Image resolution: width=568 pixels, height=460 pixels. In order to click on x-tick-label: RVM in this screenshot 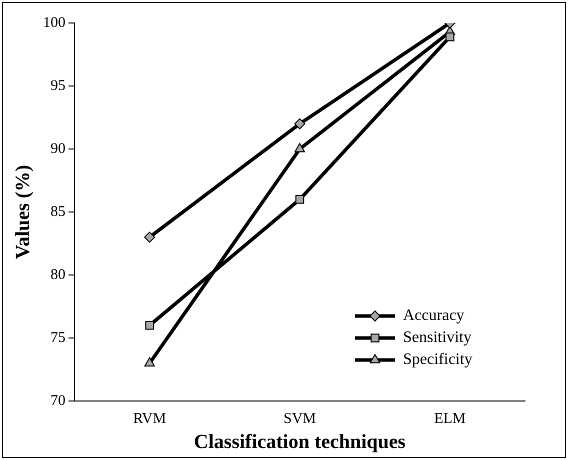, I will do `click(149, 418)`.